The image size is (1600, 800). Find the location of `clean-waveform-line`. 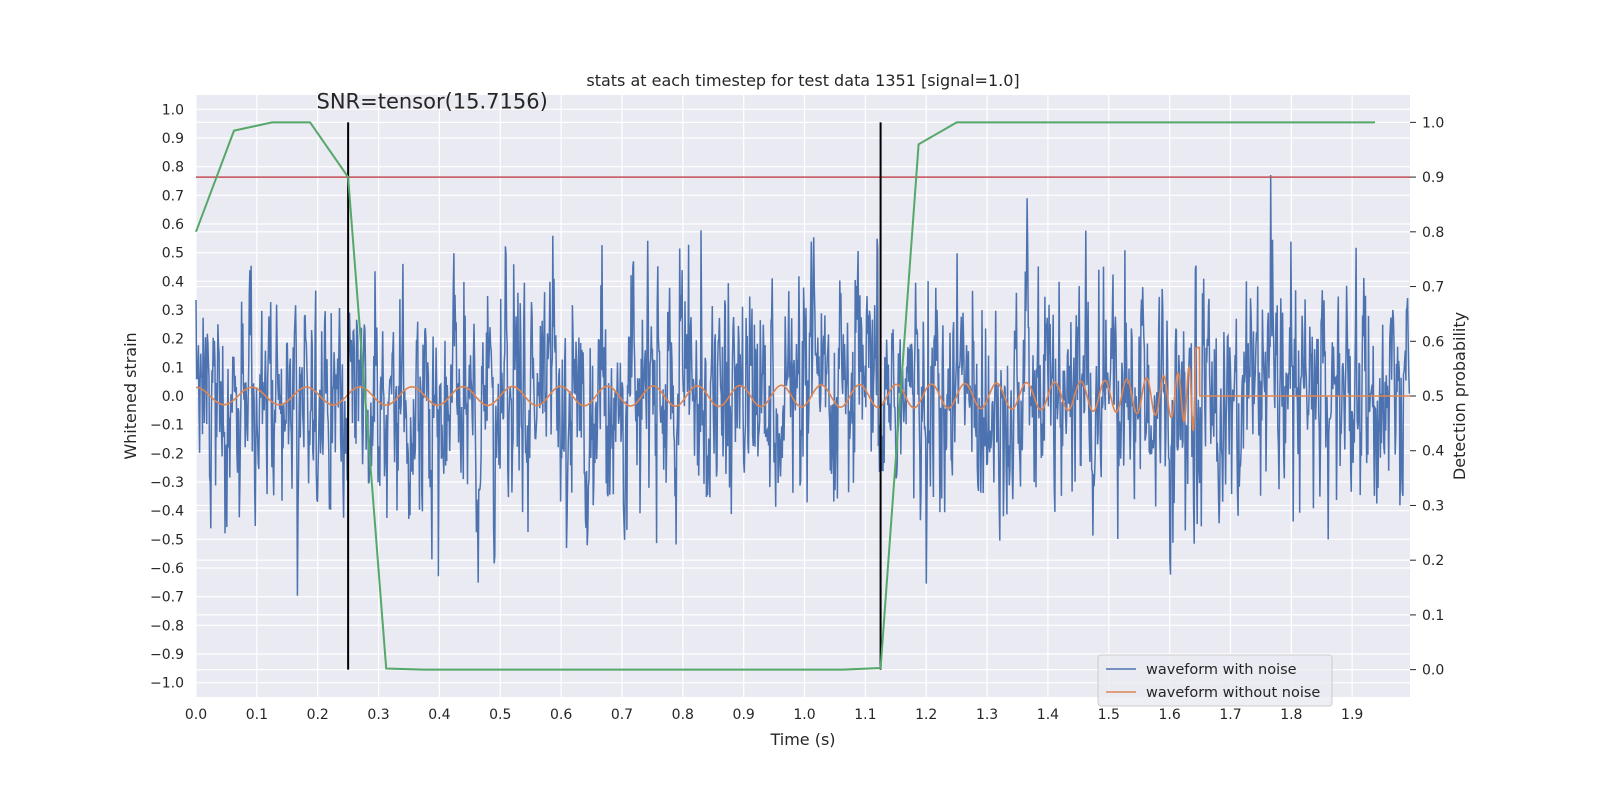

clean-waveform-line is located at coordinates (803, 389).